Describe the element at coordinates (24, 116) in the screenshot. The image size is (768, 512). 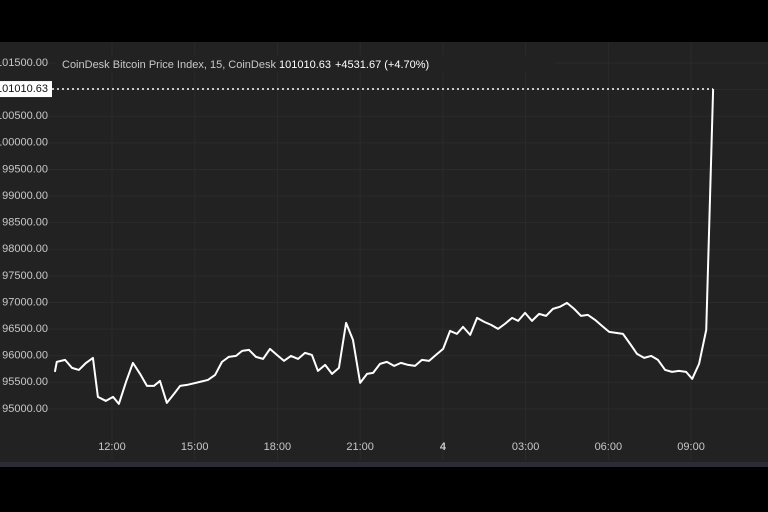
I see `y-tick-label: 100500.00` at that location.